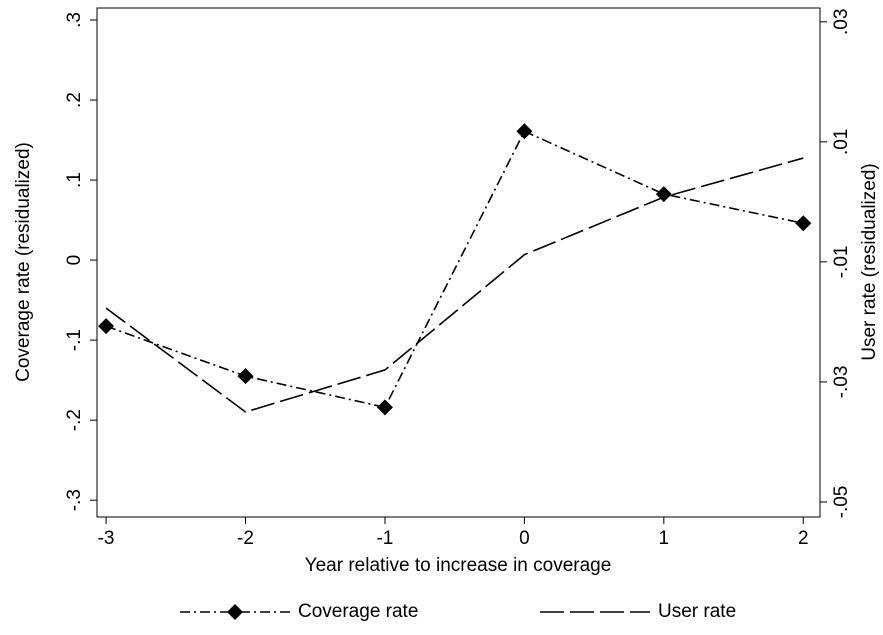 This screenshot has width=883, height=635. What do you see at coordinates (524, 538) in the screenshot?
I see `x-tick-label: 0` at bounding box center [524, 538].